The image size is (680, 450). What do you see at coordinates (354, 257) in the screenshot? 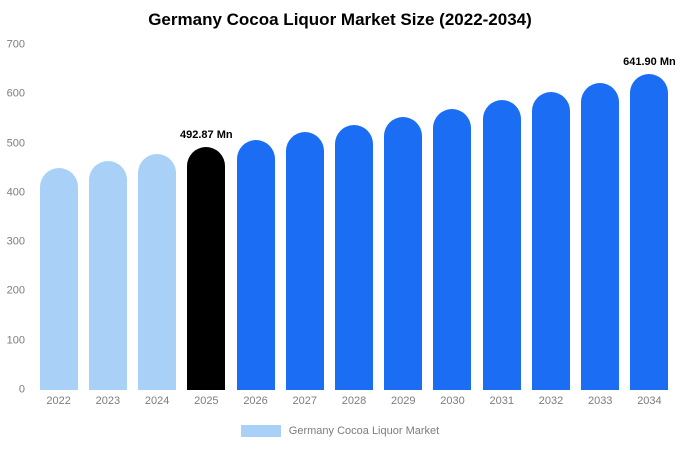
I see `bar-2028` at bounding box center [354, 257].